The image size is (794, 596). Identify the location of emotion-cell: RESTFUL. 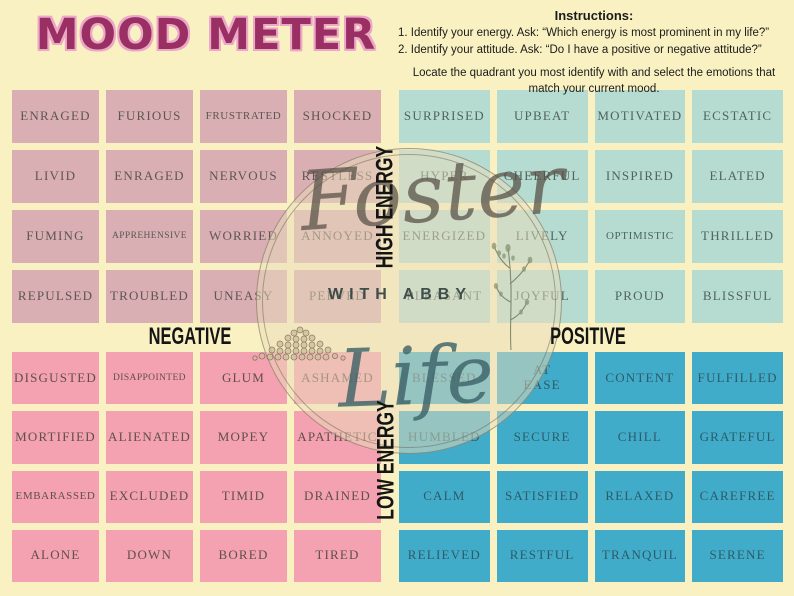
(542, 555).